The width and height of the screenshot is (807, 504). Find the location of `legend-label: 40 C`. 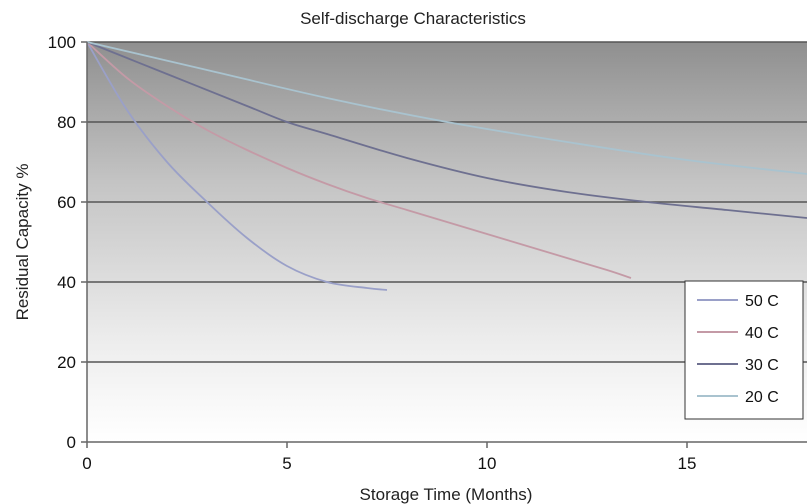

legend-label: 40 C is located at coordinates (762, 333).